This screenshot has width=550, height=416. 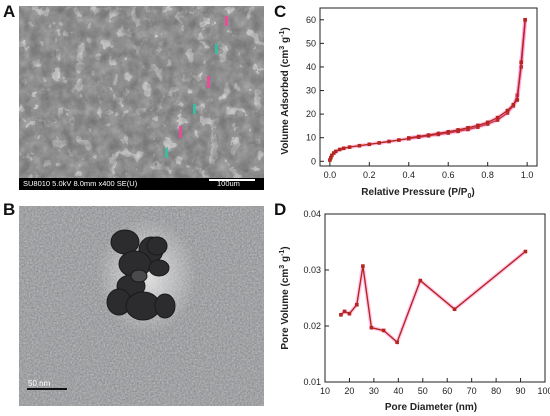 What do you see at coordinates (232, 180) in the screenshot?
I see `sem-scale-bar` at bounding box center [232, 180].